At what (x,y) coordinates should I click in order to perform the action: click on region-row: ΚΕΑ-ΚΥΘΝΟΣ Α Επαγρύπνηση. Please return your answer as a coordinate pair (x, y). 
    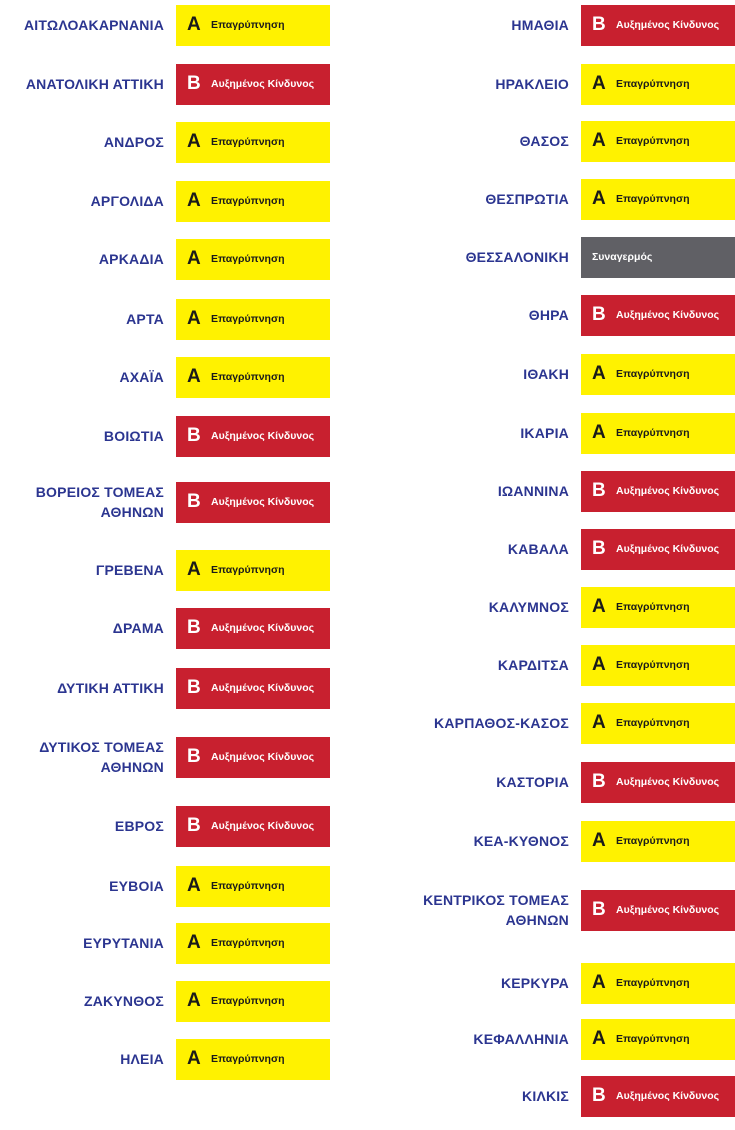
    Looking at the image, I should click on (570, 841).